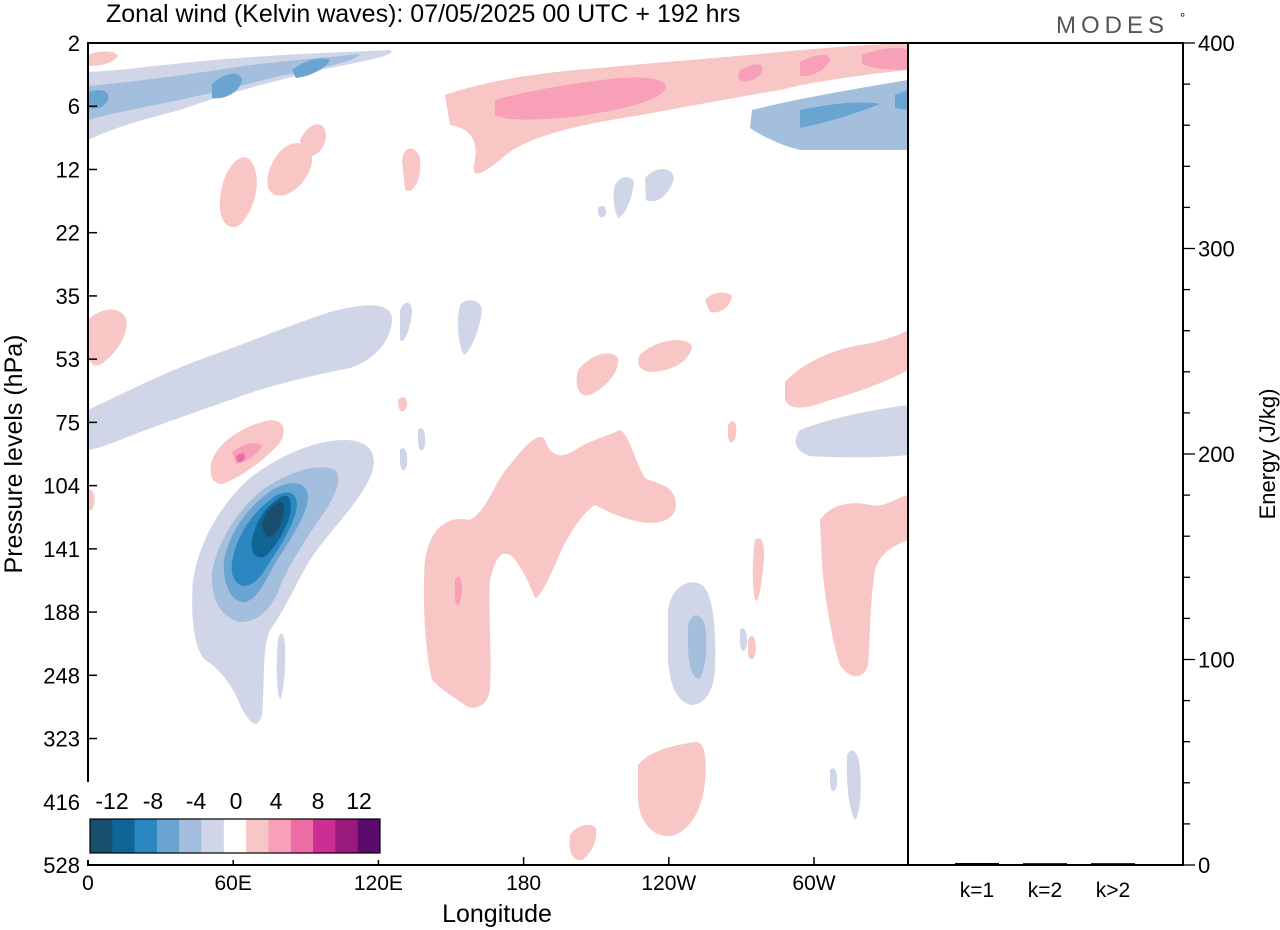 The image size is (1280, 930). I want to click on x-tick-label: 60E, so click(233, 883).